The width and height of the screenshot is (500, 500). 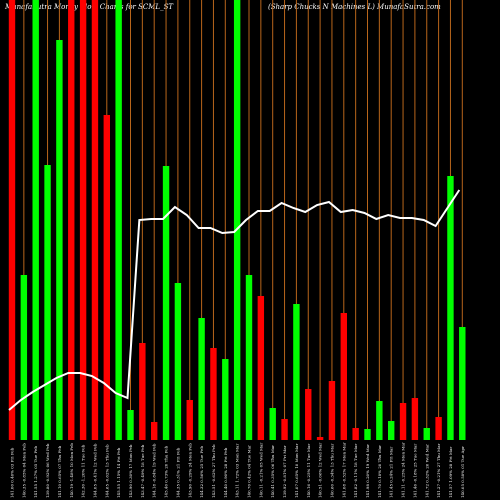 What do you see at coordinates (249, 471) in the screenshot?
I see `x-tick-label: 140.70 0.42% 04 Tue Mar` at bounding box center [249, 471].